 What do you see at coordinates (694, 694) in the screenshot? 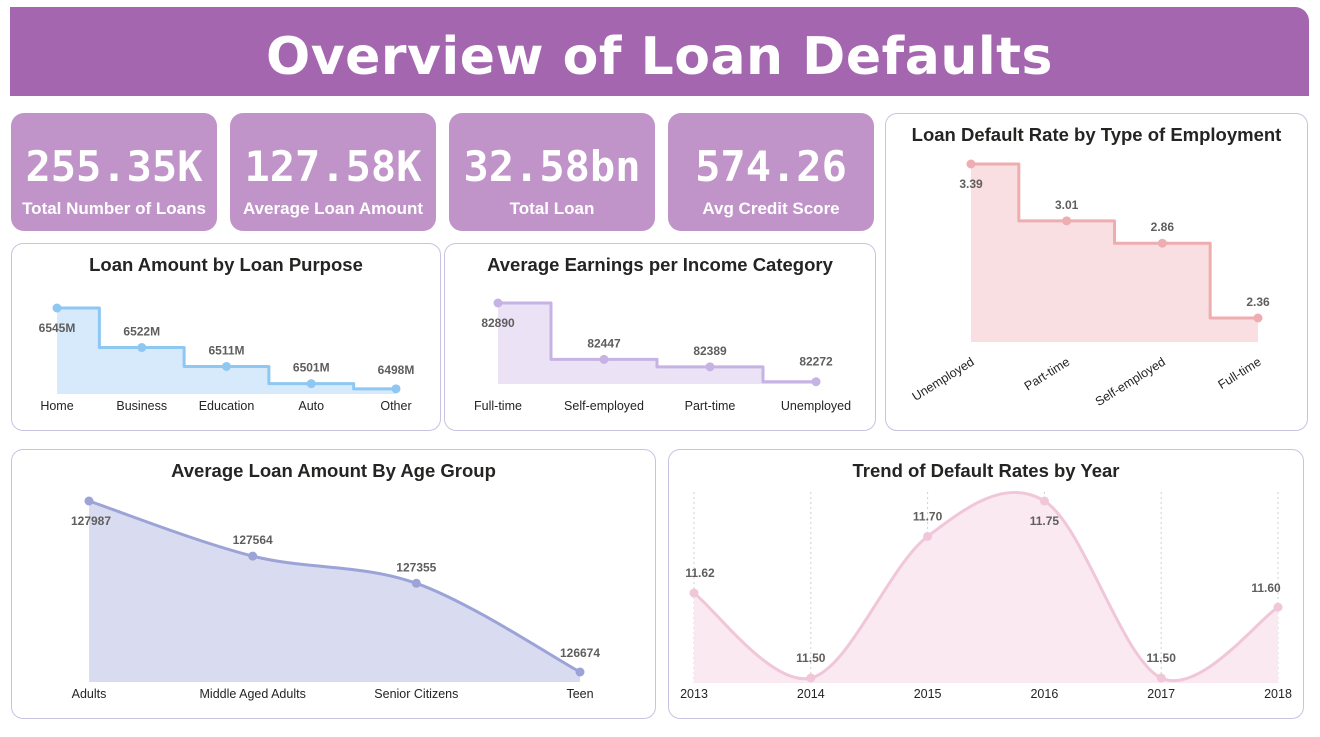
I see `x-tick-label: 2013` at bounding box center [694, 694].